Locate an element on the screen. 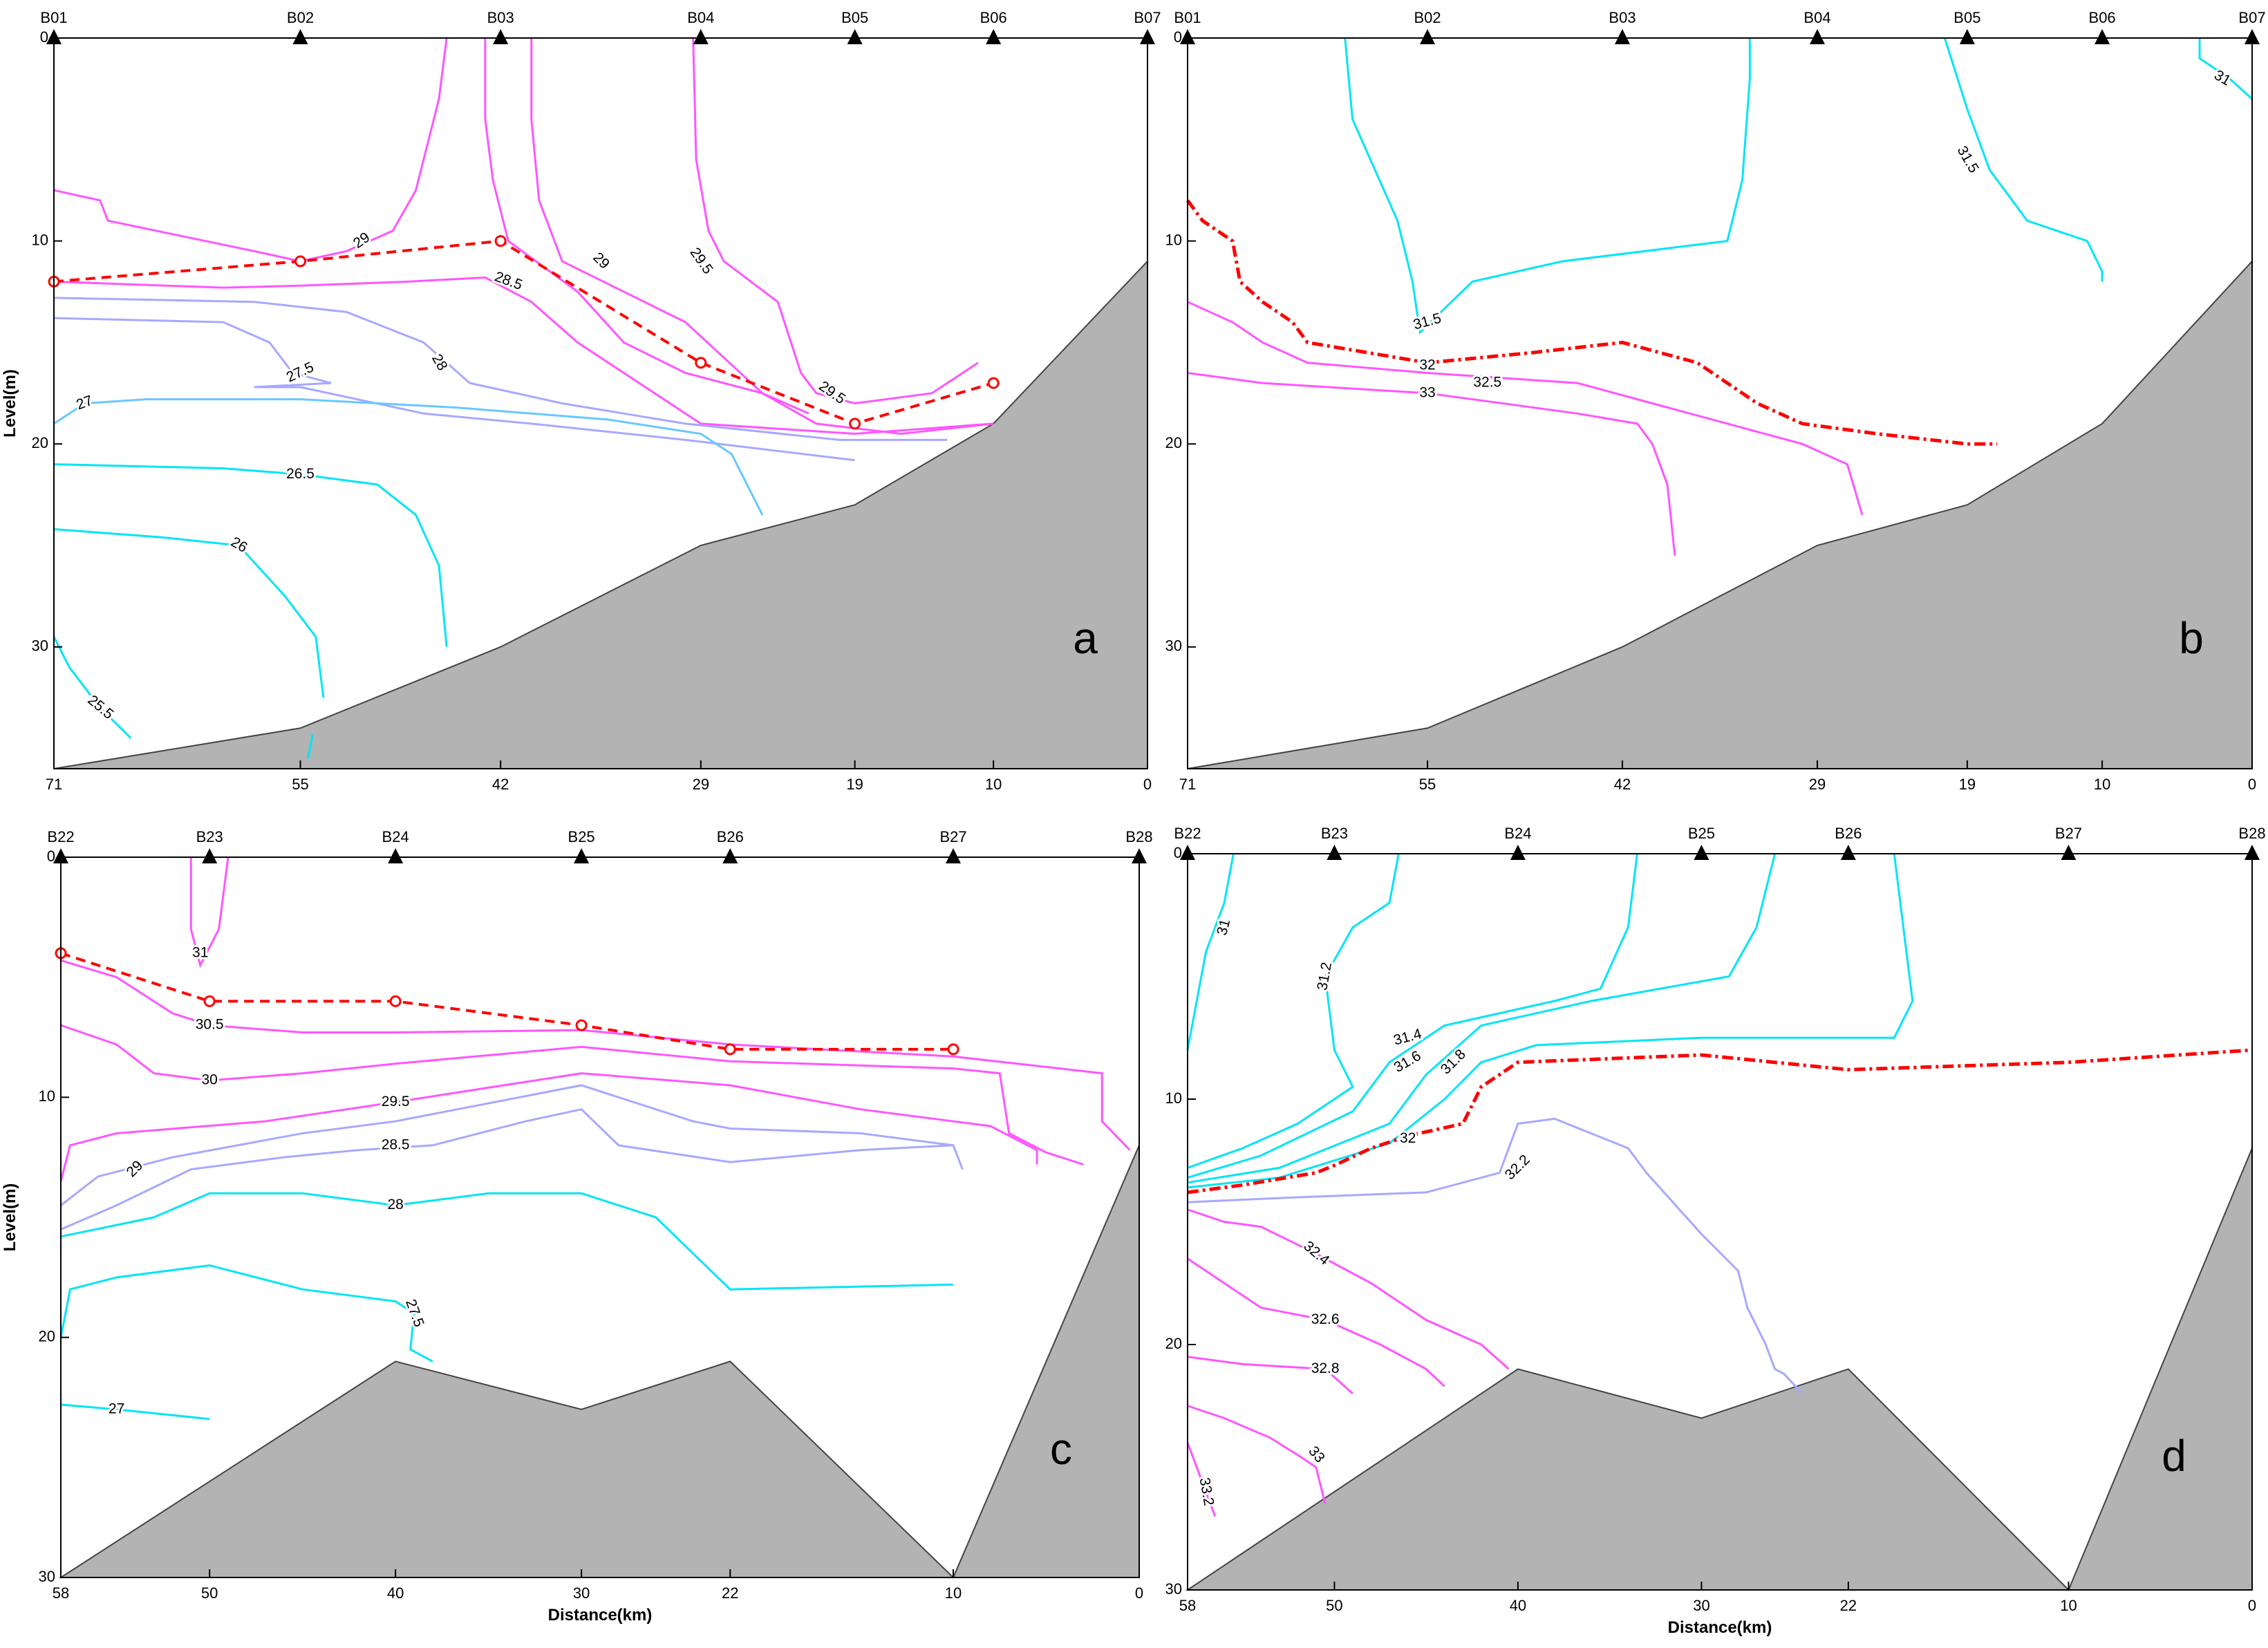  x-tick-label: 55 is located at coordinates (1428, 784).